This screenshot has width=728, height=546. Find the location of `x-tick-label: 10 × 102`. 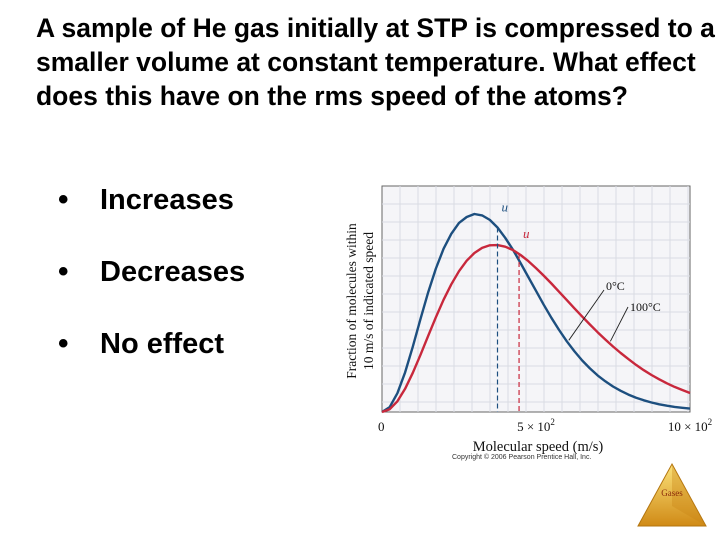

x-tick-label: 10 × 102 is located at coordinates (690, 425).